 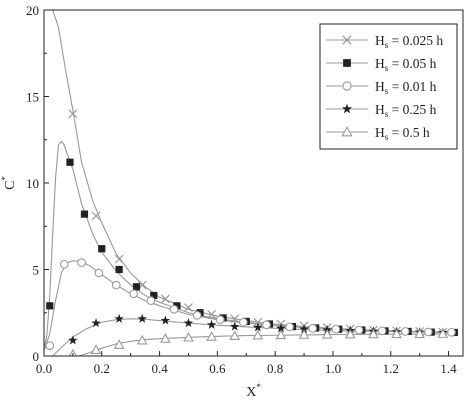 What do you see at coordinates (36, 270) in the screenshot?
I see `y-tick-label: 5` at bounding box center [36, 270].